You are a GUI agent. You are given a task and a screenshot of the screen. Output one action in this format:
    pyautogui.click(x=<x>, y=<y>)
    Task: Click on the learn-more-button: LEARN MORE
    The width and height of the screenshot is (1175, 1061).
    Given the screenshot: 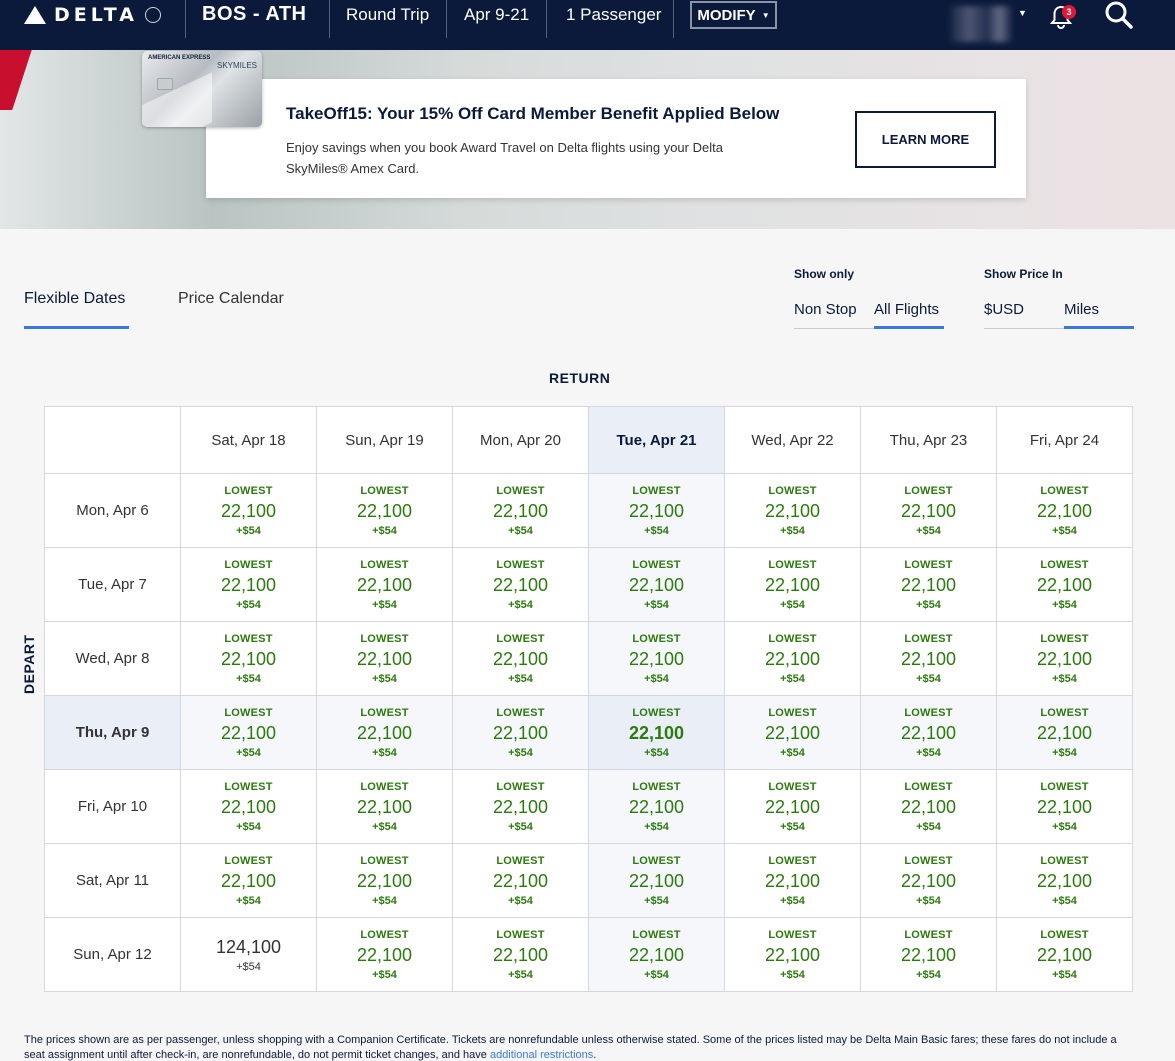 What is the action you would take?
    pyautogui.click(x=925, y=139)
    